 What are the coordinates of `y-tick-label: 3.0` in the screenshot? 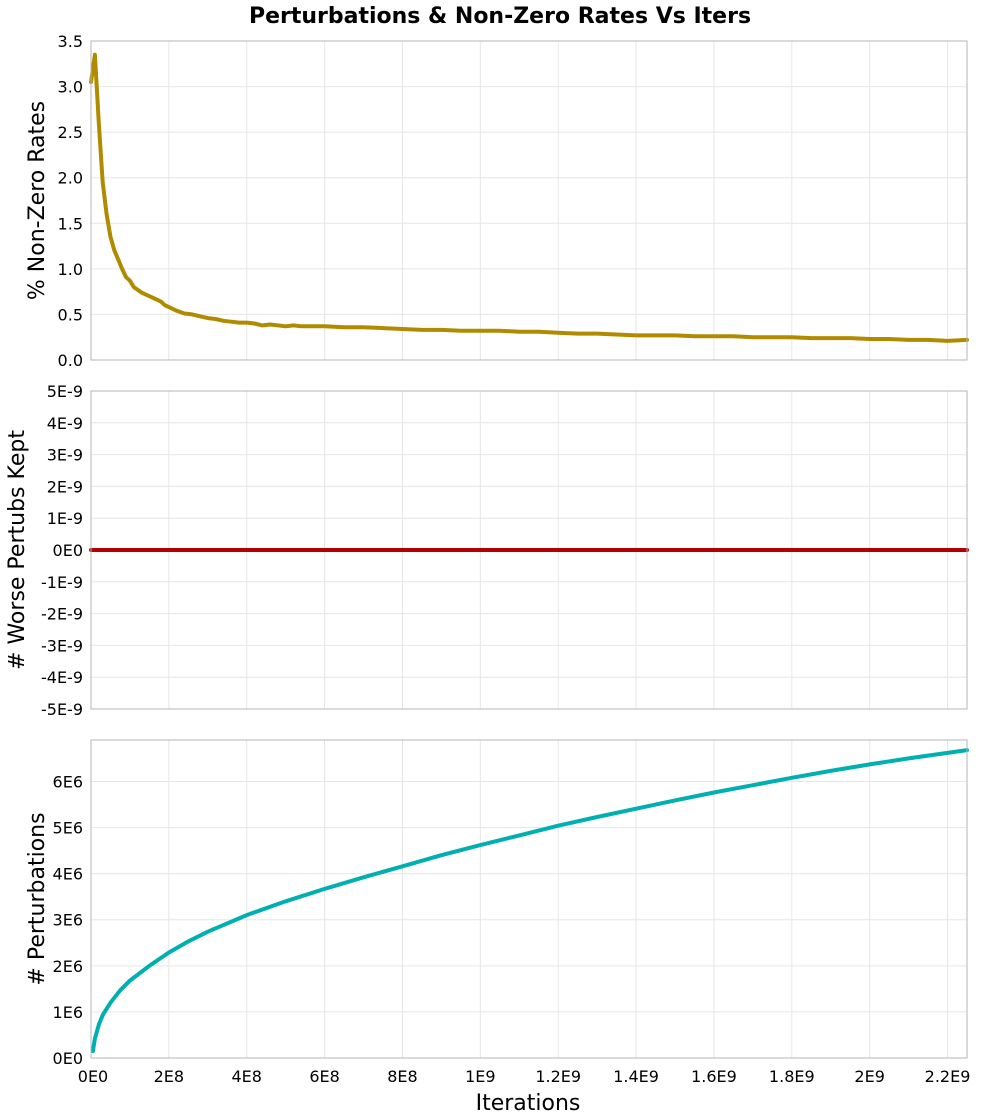 It's located at (70, 87).